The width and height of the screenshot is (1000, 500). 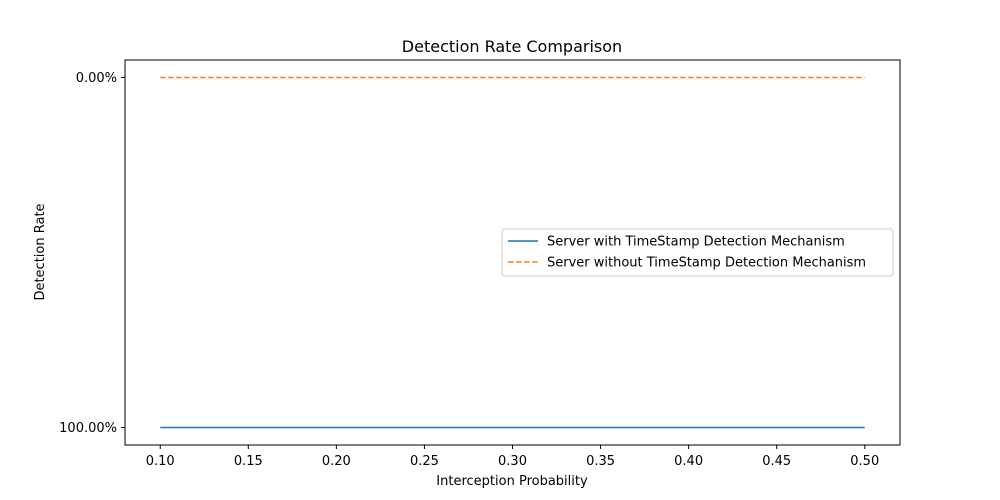 What do you see at coordinates (600, 461) in the screenshot?
I see `x-tick-label: 0.35` at bounding box center [600, 461].